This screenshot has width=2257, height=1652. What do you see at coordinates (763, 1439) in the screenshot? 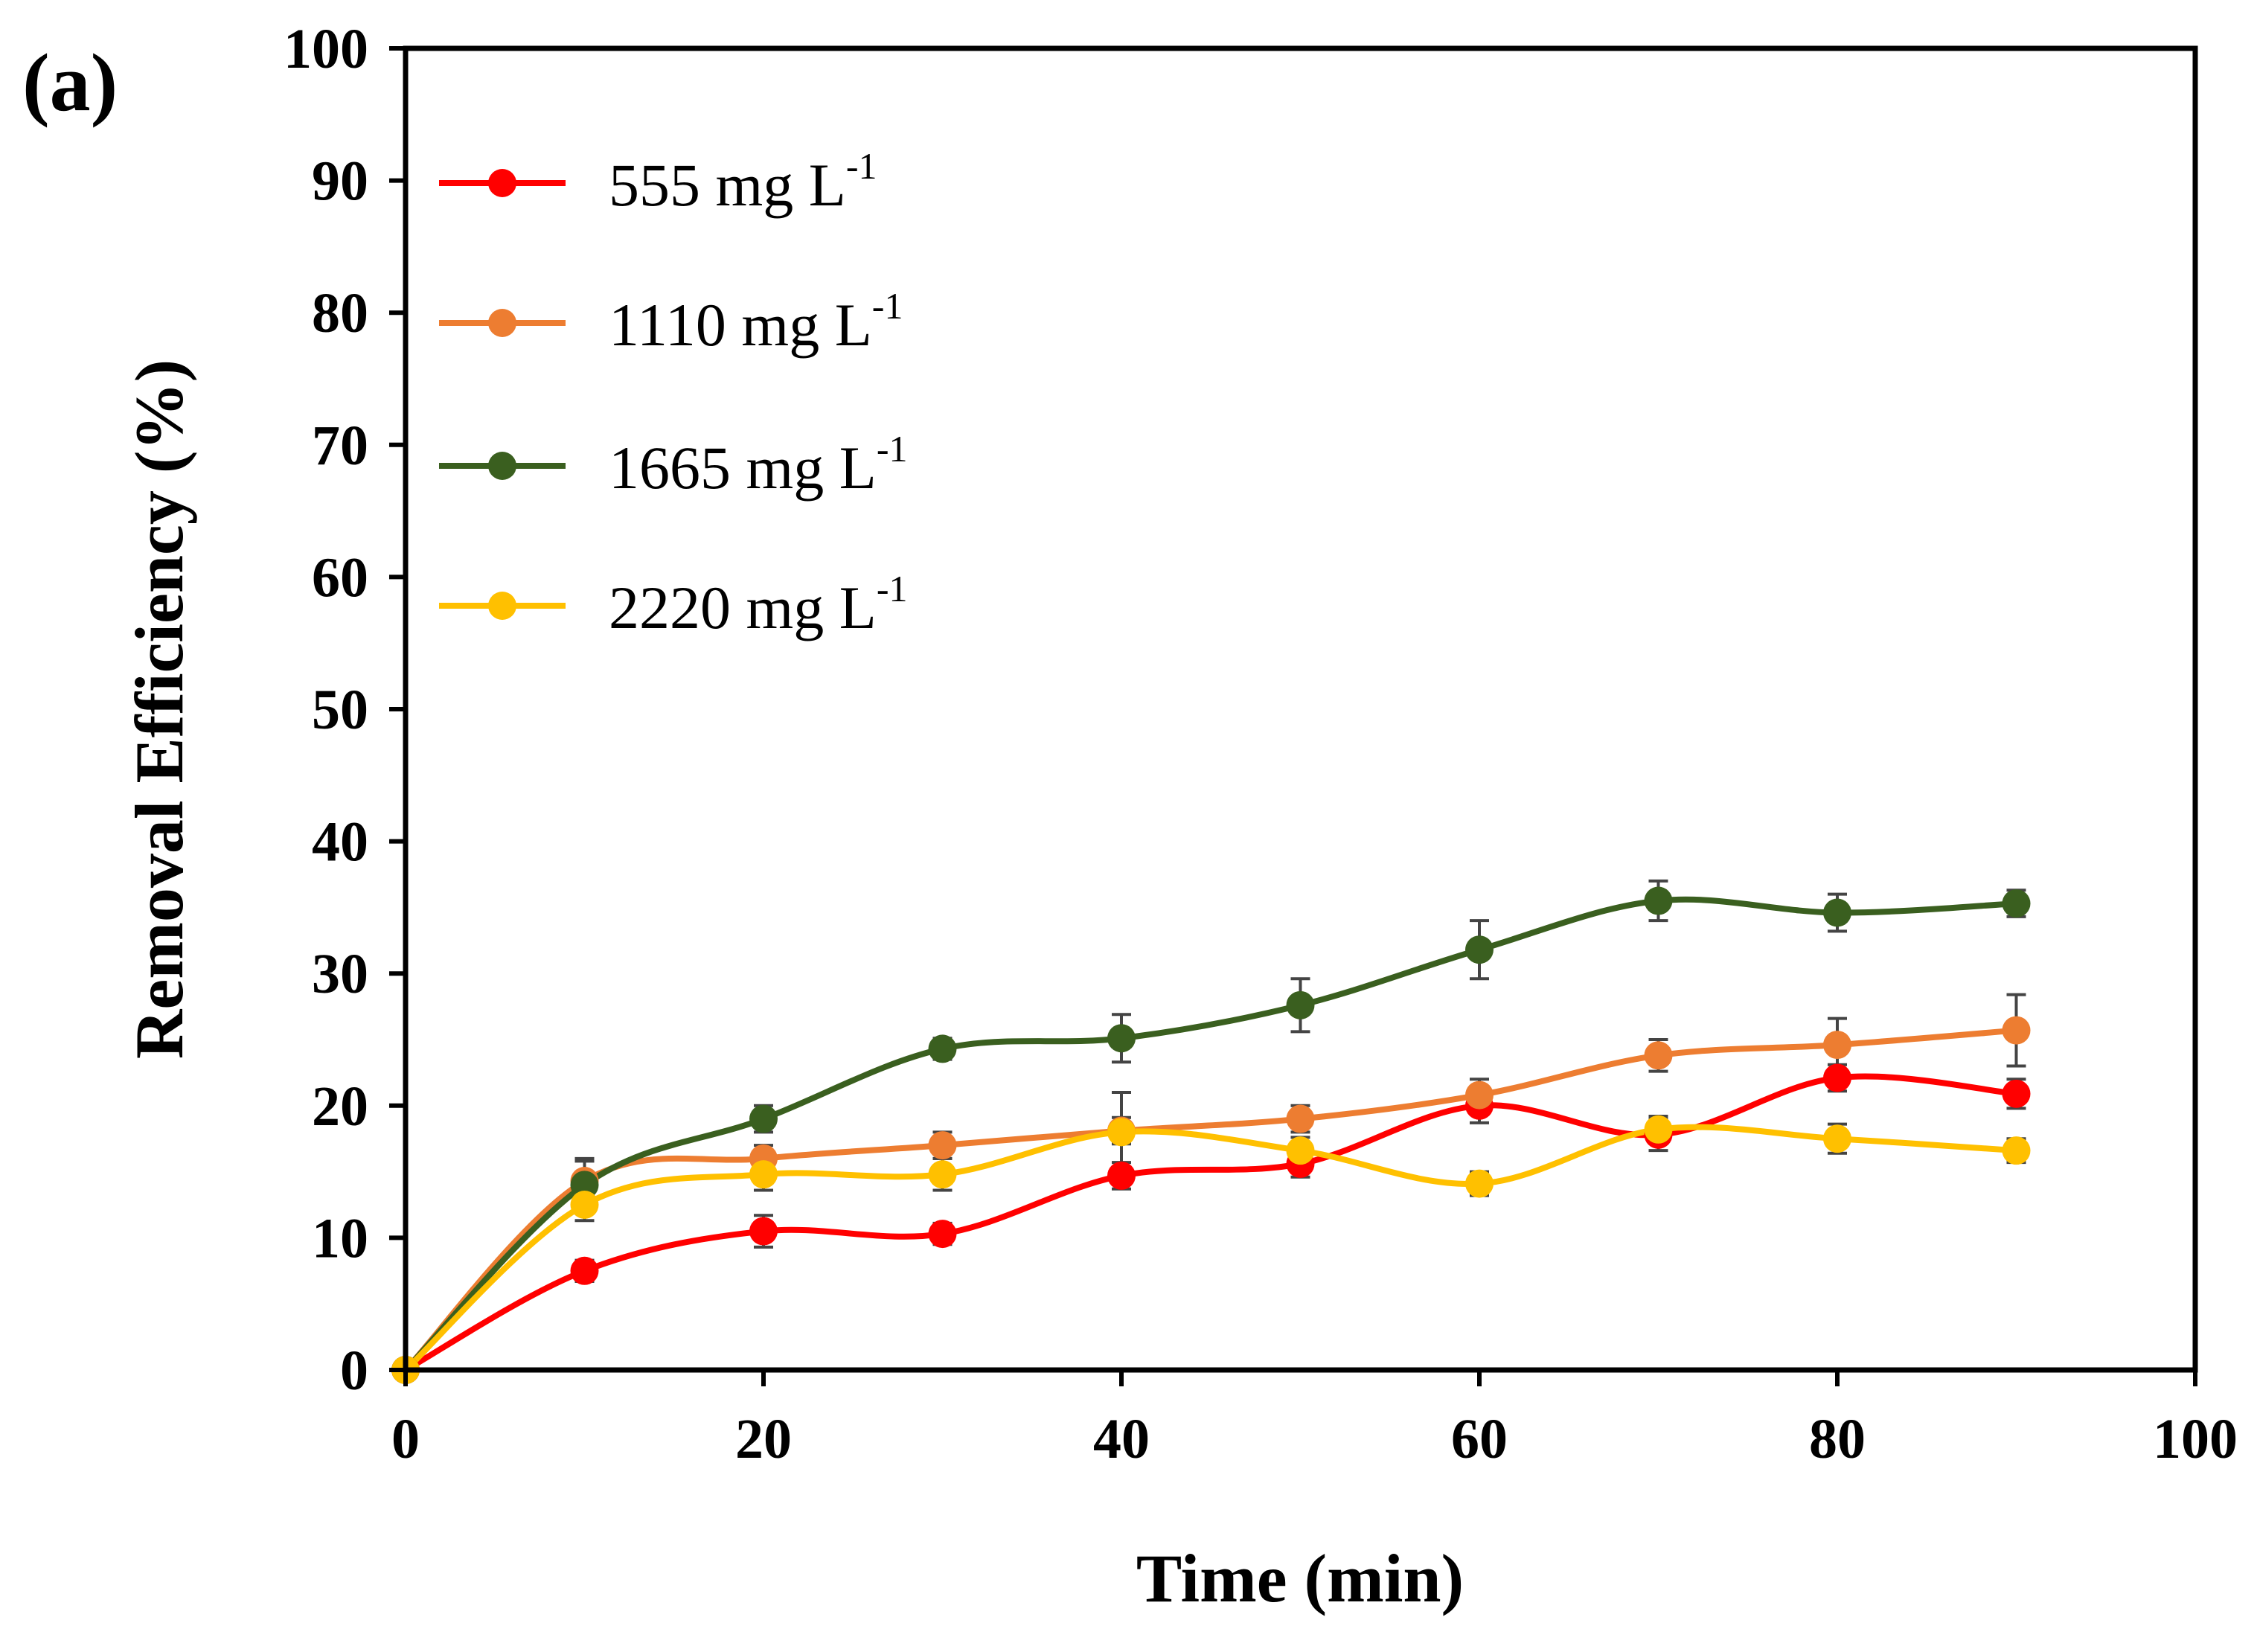
I see `x-tick-label: 20` at bounding box center [763, 1439].